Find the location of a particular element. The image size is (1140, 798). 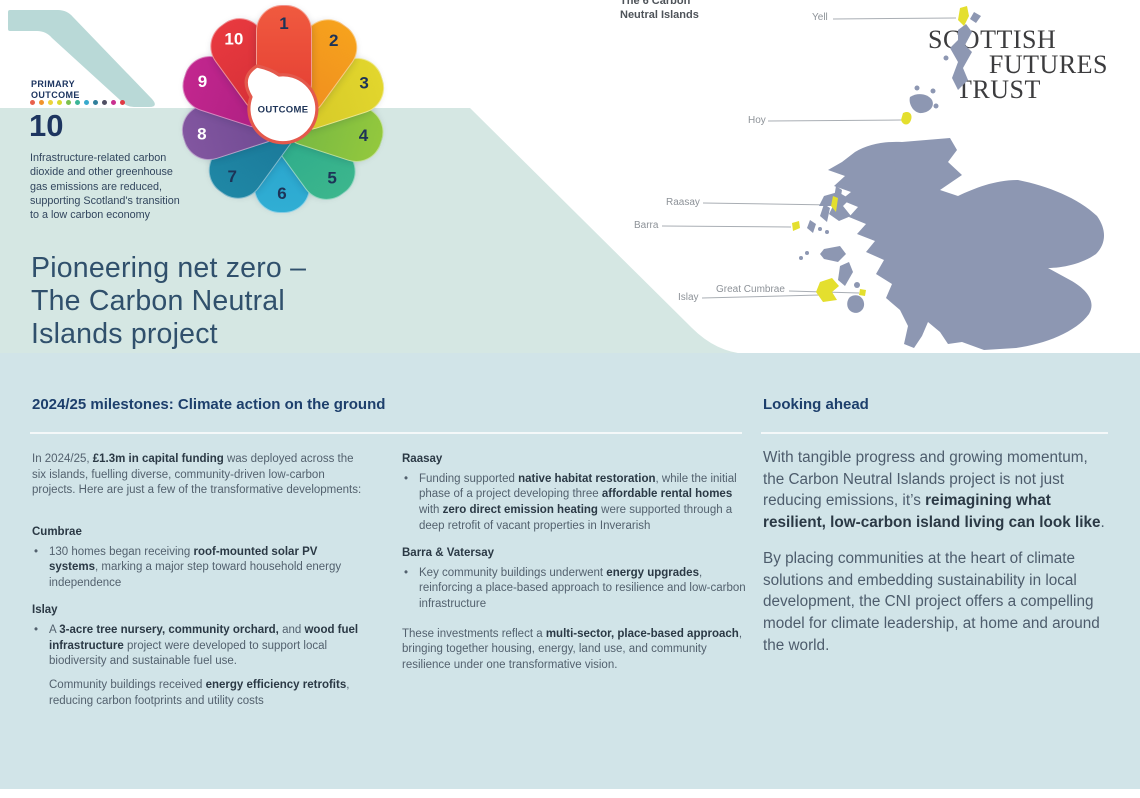

map-label-hoy: Hoy is located at coordinates (757, 120).